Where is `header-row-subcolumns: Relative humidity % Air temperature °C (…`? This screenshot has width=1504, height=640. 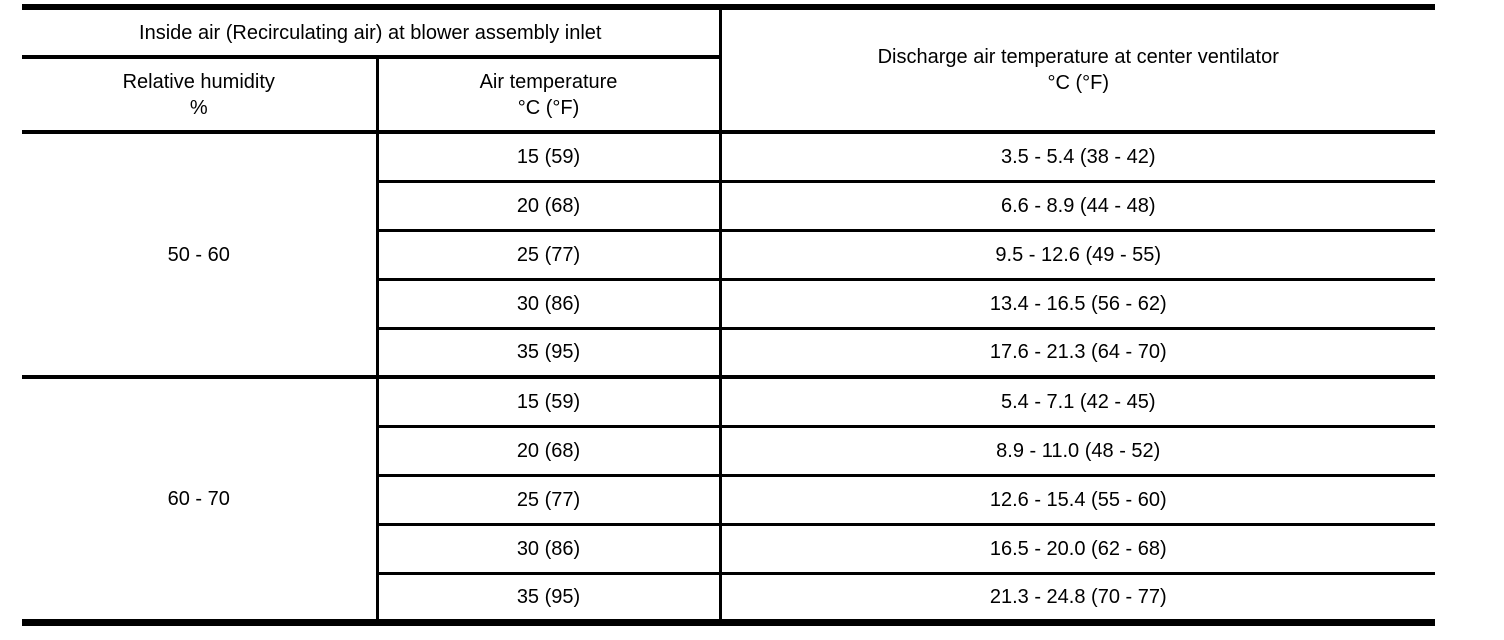 header-row-subcolumns: Relative humidity % Air temperature °C (… is located at coordinates (728, 95).